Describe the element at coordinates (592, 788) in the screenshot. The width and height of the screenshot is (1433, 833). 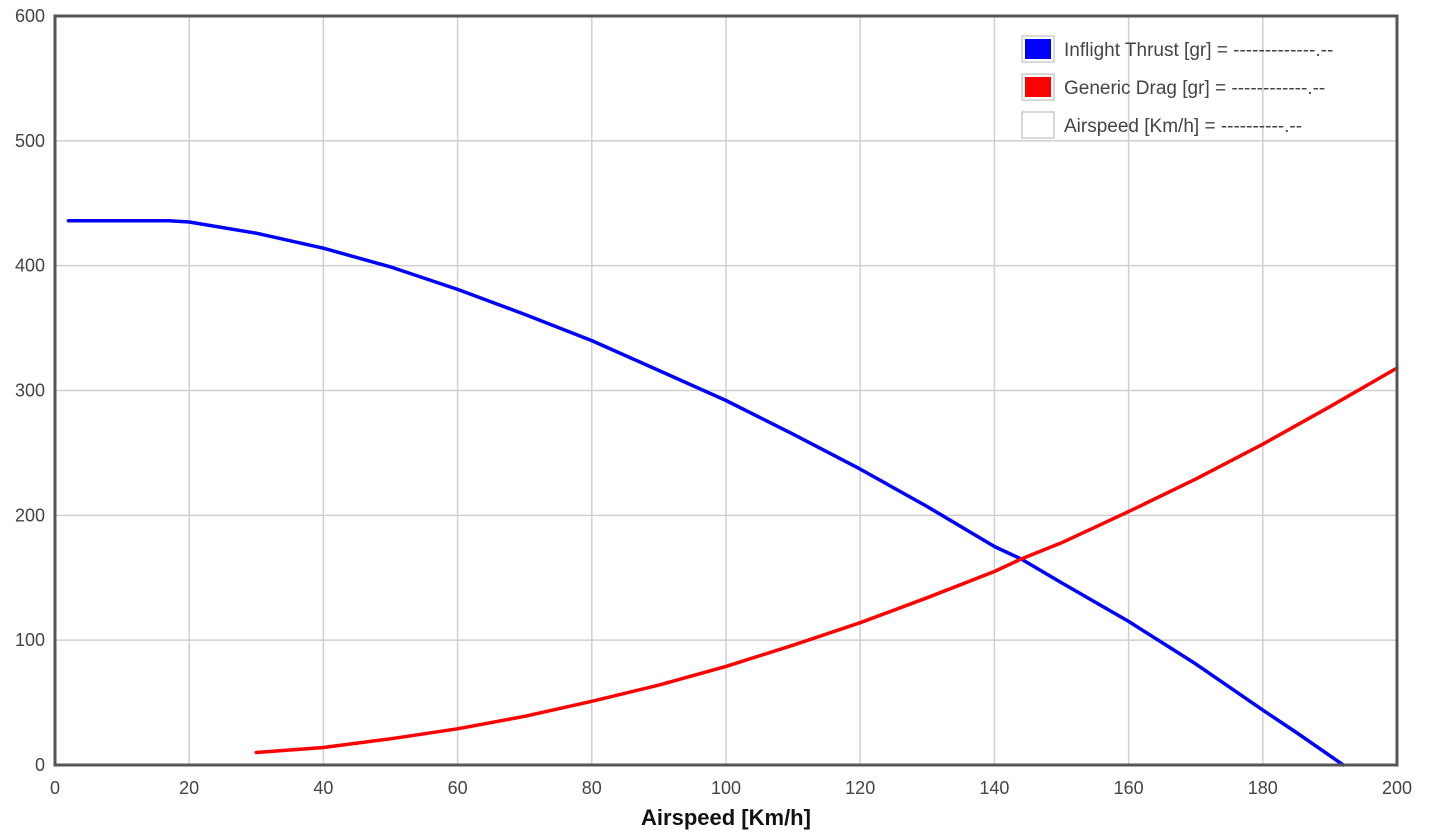
I see `x-tick-label: 80` at that location.